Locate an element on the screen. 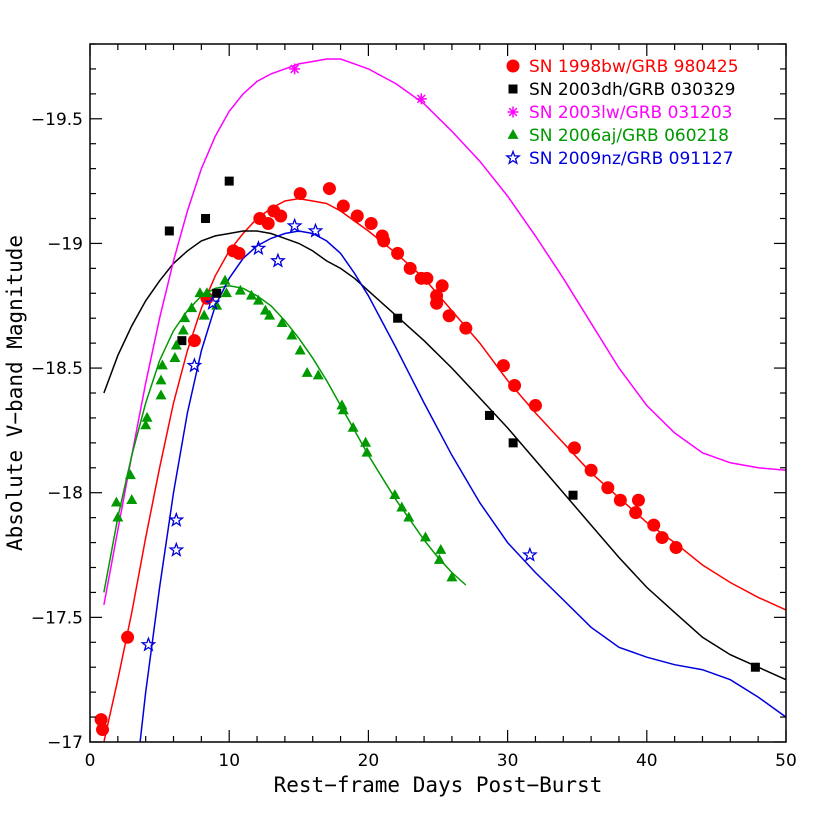 The height and width of the screenshot is (830, 830). x-tick-label: 0 is located at coordinates (90, 761).